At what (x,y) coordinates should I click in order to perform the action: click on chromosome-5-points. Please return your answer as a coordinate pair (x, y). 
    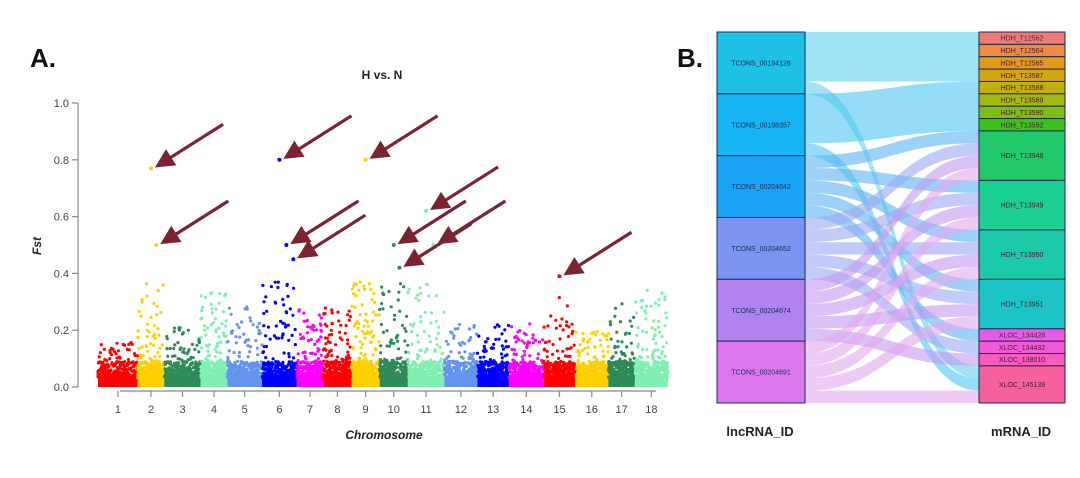
    Looking at the image, I should click on (244, 346).